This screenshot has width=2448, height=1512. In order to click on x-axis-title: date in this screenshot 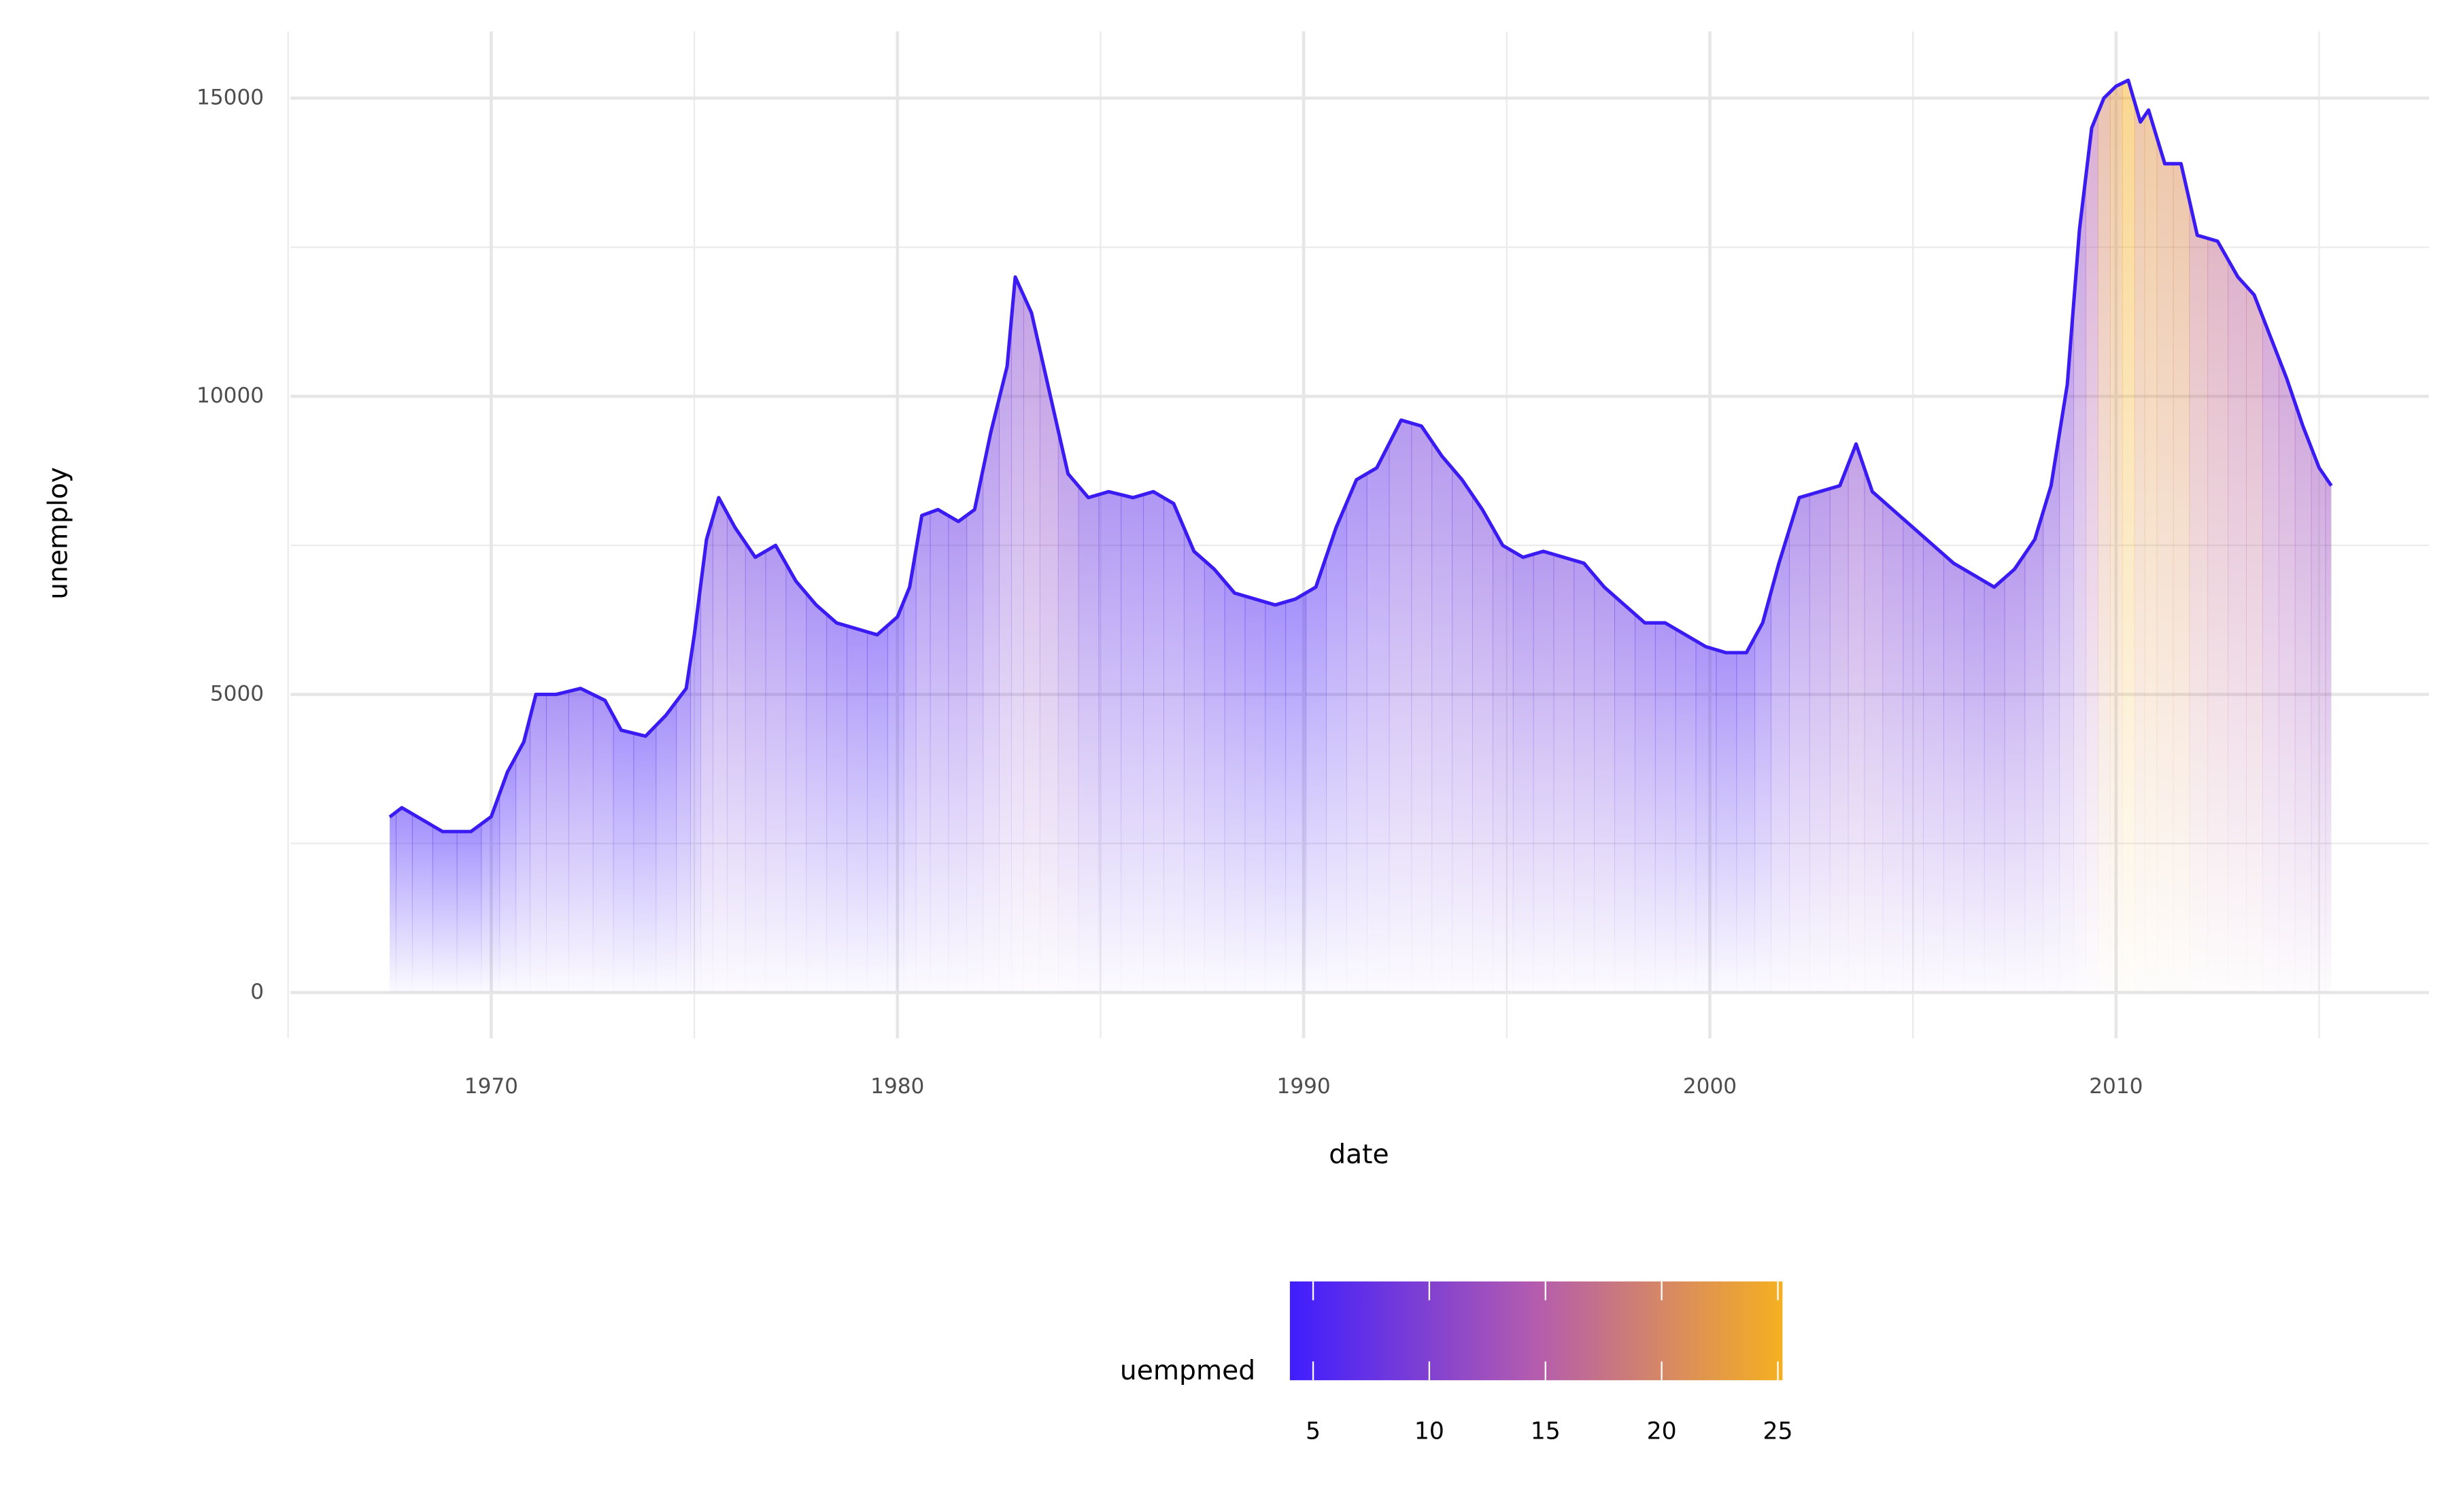, I will do `click(1359, 1154)`.